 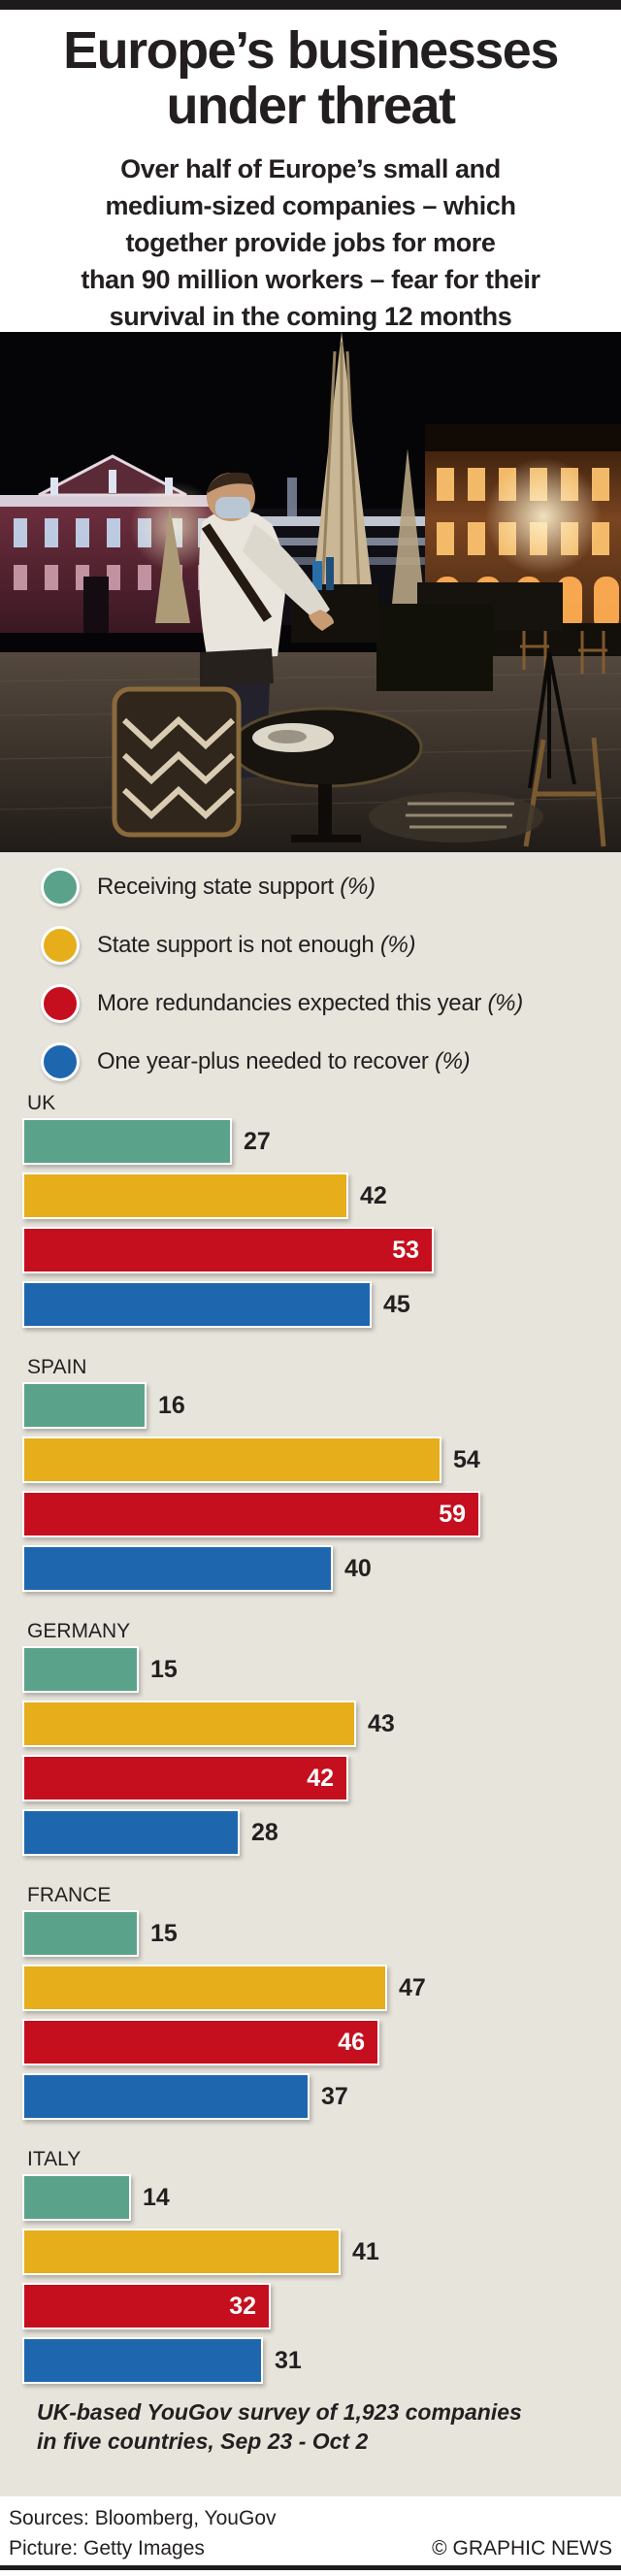 What do you see at coordinates (131, 1832) in the screenshot?
I see `bar-germany-one-year-plus-needed-to-recover` at bounding box center [131, 1832].